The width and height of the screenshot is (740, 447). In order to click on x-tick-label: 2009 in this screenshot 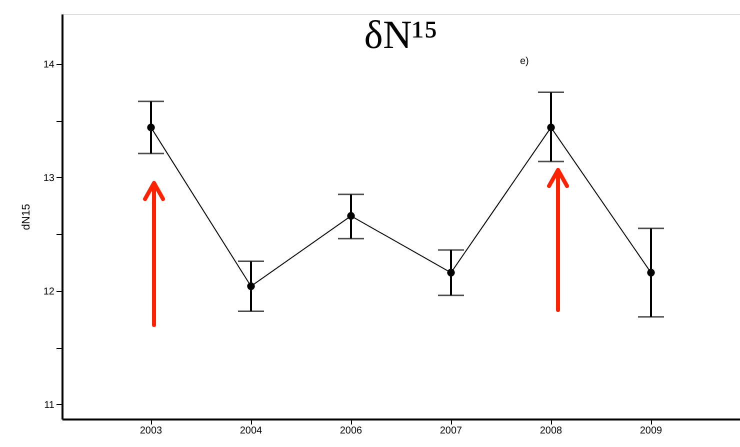, I will do `click(651, 431)`.